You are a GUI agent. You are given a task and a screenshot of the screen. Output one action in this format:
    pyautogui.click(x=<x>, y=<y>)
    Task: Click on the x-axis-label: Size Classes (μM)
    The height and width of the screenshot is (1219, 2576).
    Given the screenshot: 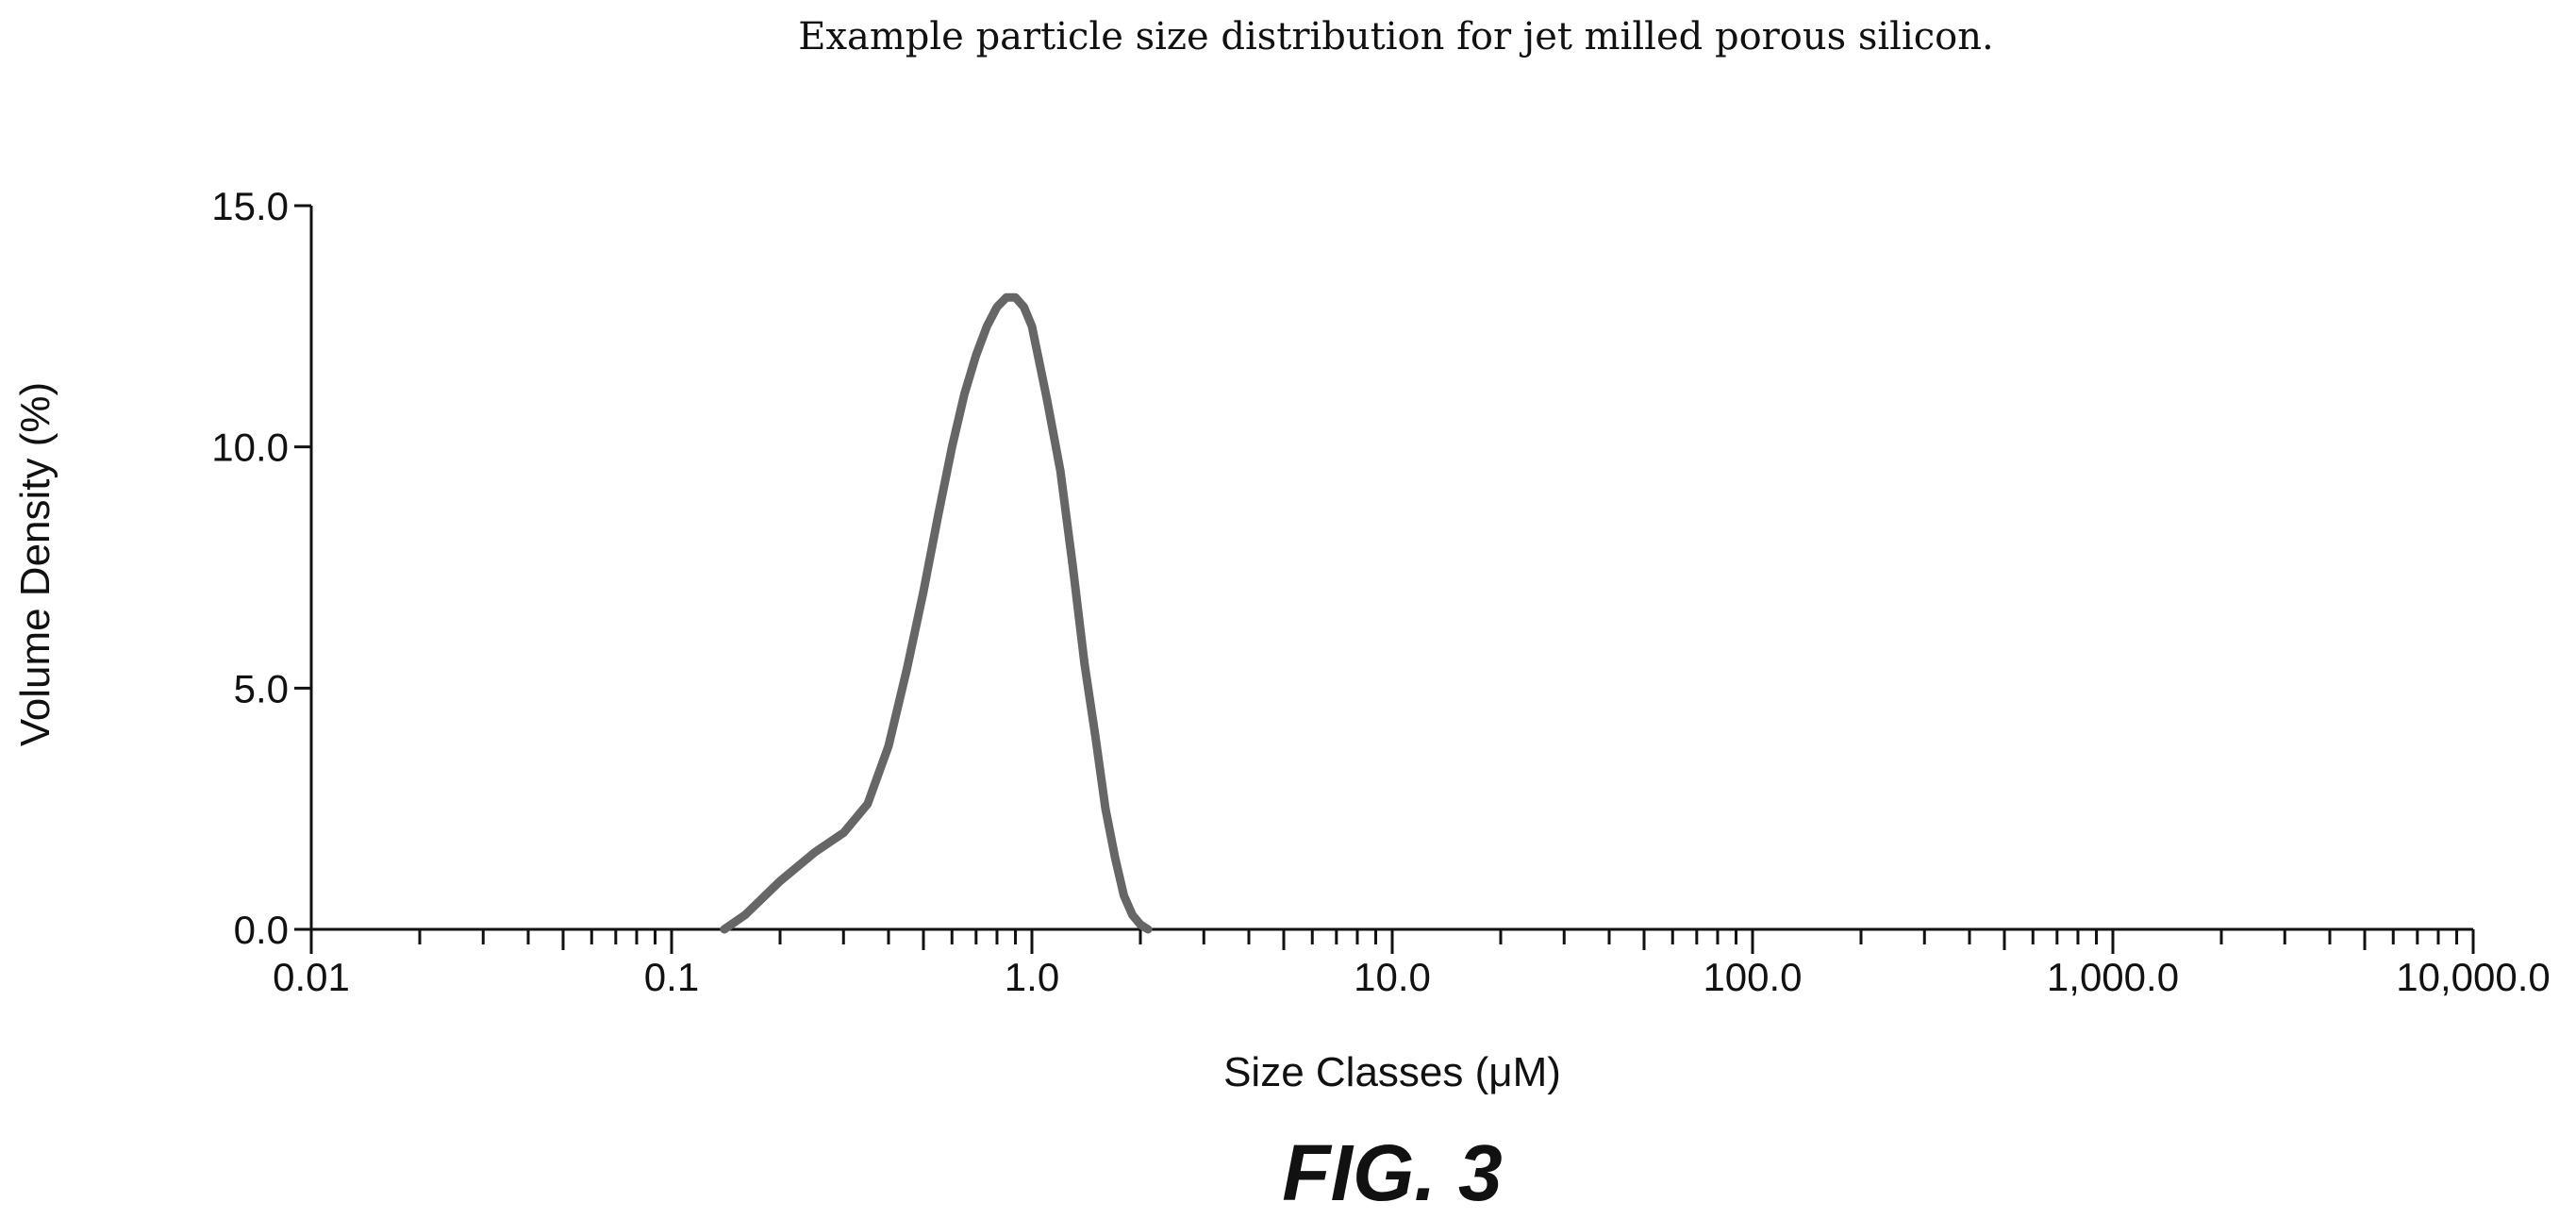 What is the action you would take?
    pyautogui.click(x=1392, y=1072)
    